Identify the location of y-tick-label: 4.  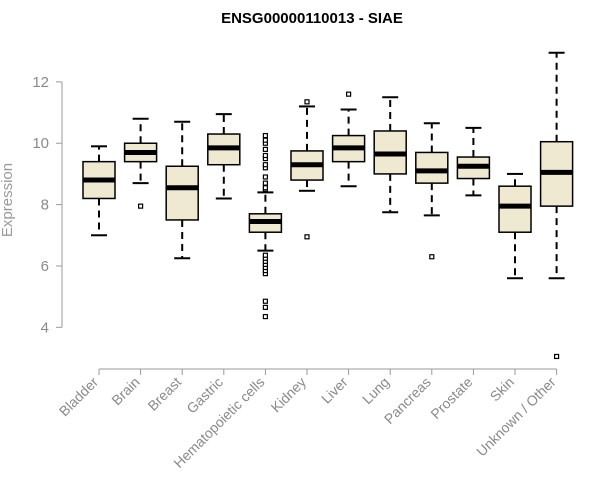
(45, 327).